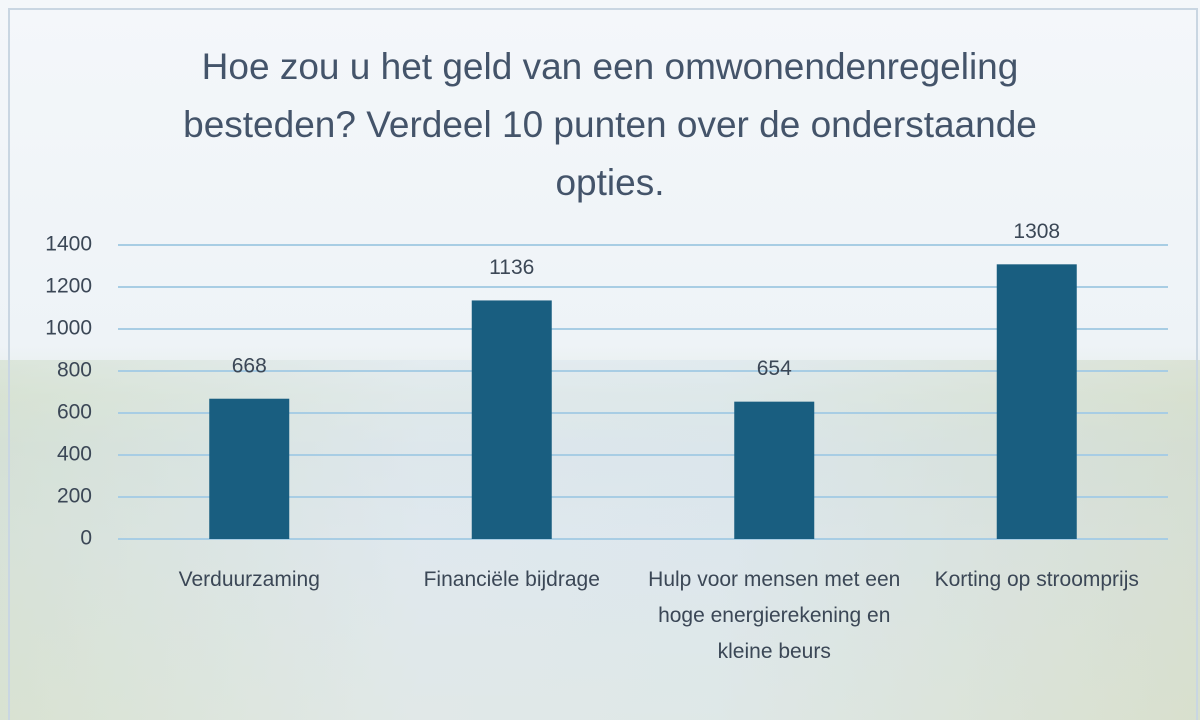 This screenshot has width=1200, height=720. I want to click on value-label: 668, so click(249, 365).